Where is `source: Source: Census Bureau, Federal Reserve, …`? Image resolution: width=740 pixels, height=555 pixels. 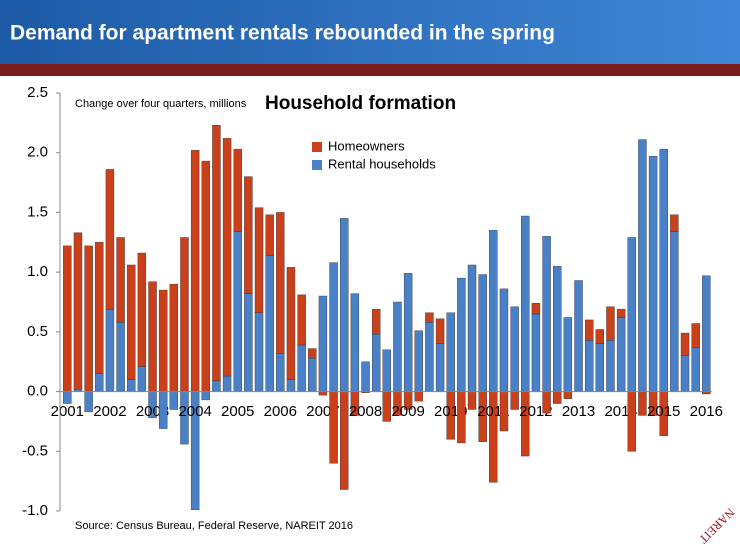
source: Source: Census Bureau, Federal Reserve, … is located at coordinates (214, 526).